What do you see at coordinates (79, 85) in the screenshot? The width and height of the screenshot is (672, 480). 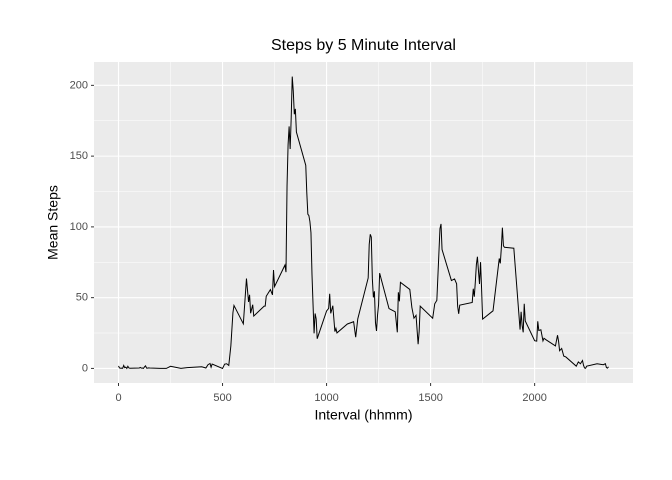 I see `y-tick-label: 200` at bounding box center [79, 85].